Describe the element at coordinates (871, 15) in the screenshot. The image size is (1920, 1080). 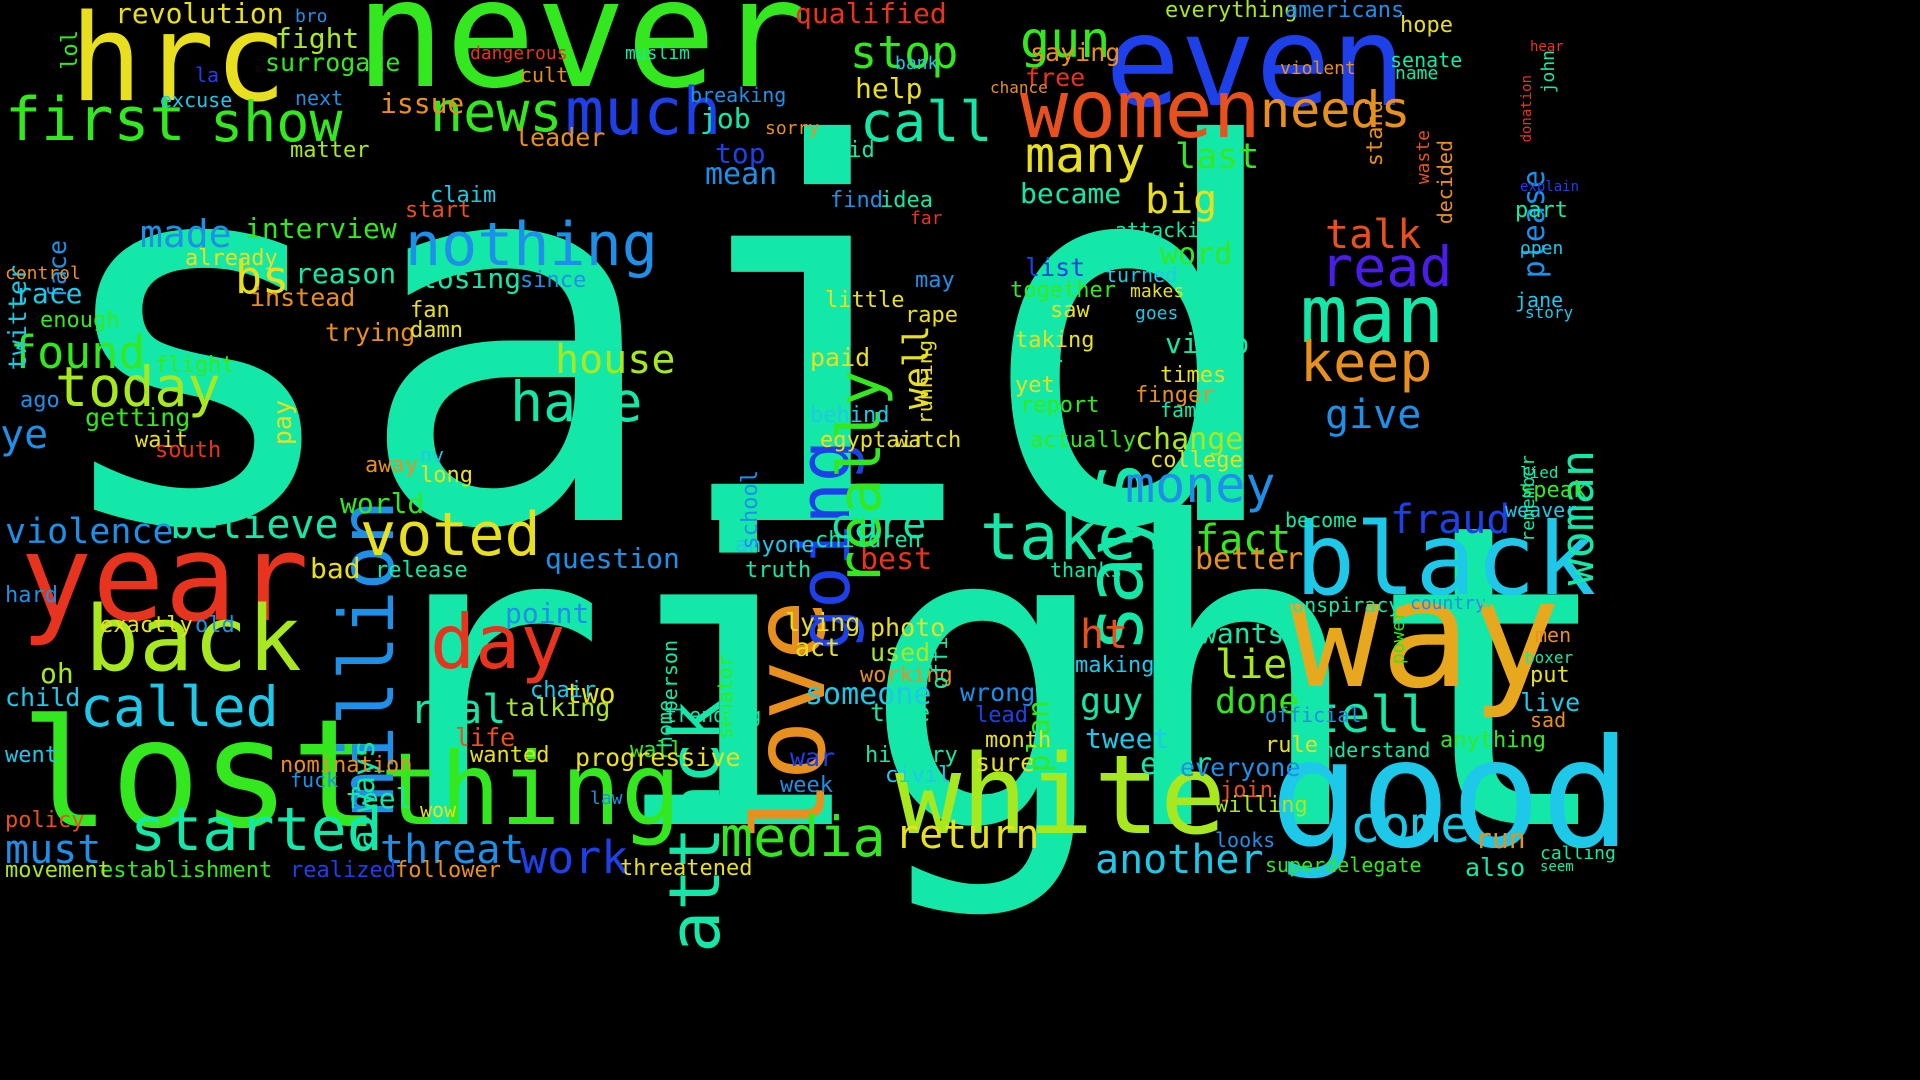
I see `word-qualified: qualified` at that location.